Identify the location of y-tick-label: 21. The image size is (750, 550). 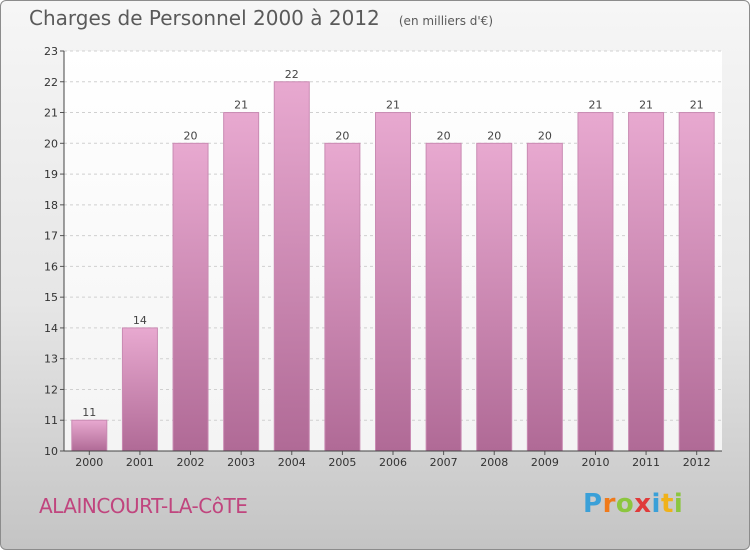
(51, 113).